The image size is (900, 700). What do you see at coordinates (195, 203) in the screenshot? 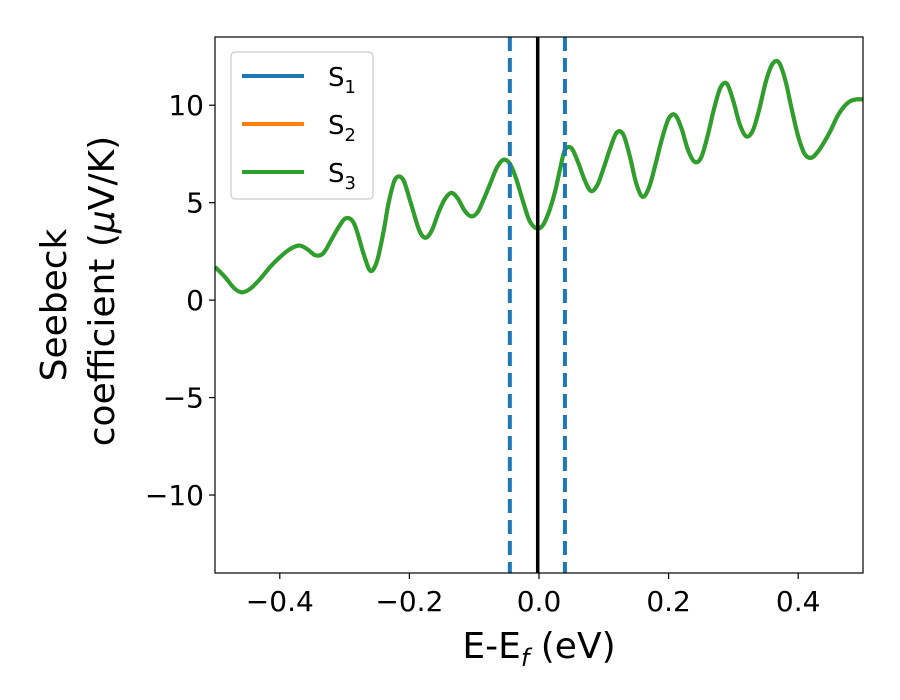
I see `y-tick-label: 5` at bounding box center [195, 203].